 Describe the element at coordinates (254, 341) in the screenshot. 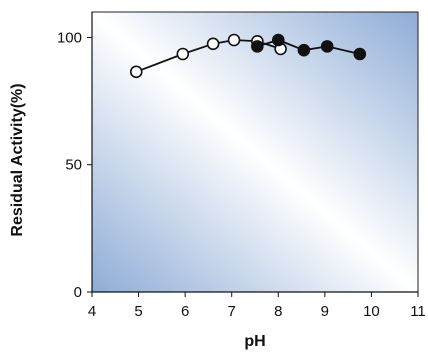

I see `x-axis-label: pH` at that location.